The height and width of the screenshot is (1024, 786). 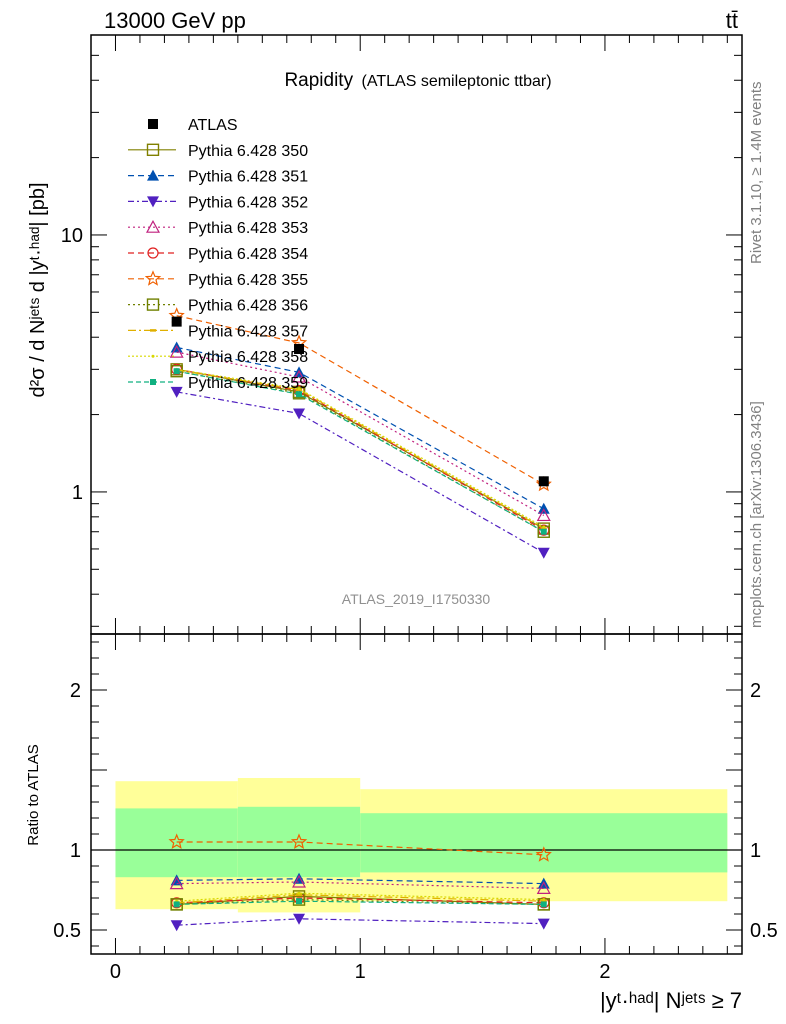 What do you see at coordinates (457, 81) in the screenshot?
I see `title-sub: (ATLAS semileptonic ttbar)` at bounding box center [457, 81].